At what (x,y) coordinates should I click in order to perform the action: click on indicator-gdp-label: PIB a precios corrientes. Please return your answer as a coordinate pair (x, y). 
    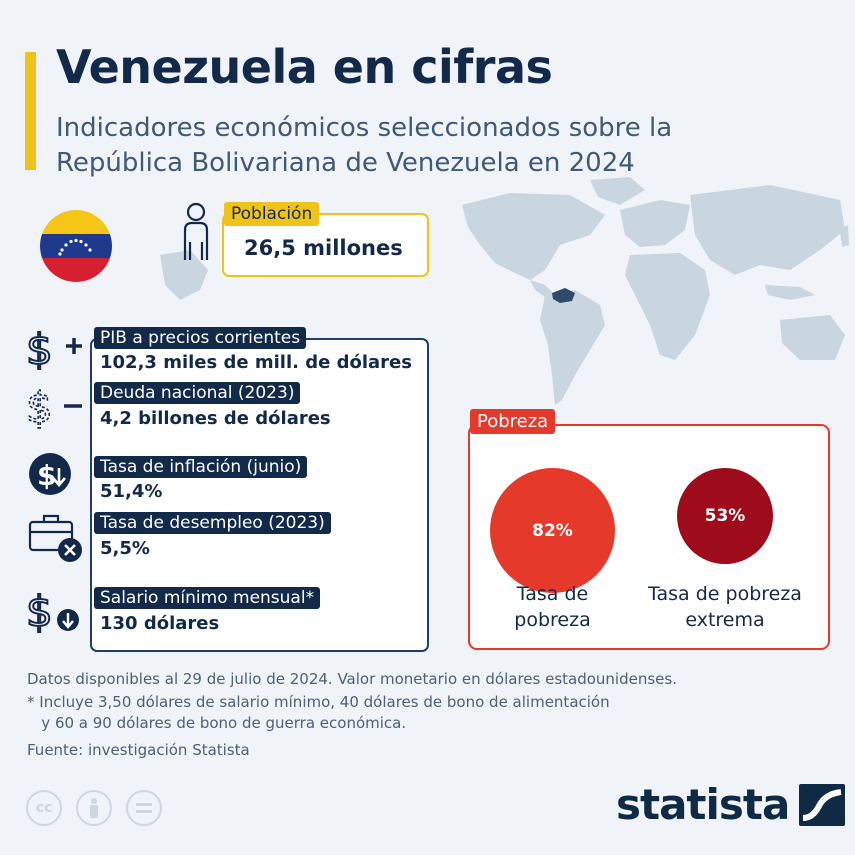
    Looking at the image, I should click on (200, 338).